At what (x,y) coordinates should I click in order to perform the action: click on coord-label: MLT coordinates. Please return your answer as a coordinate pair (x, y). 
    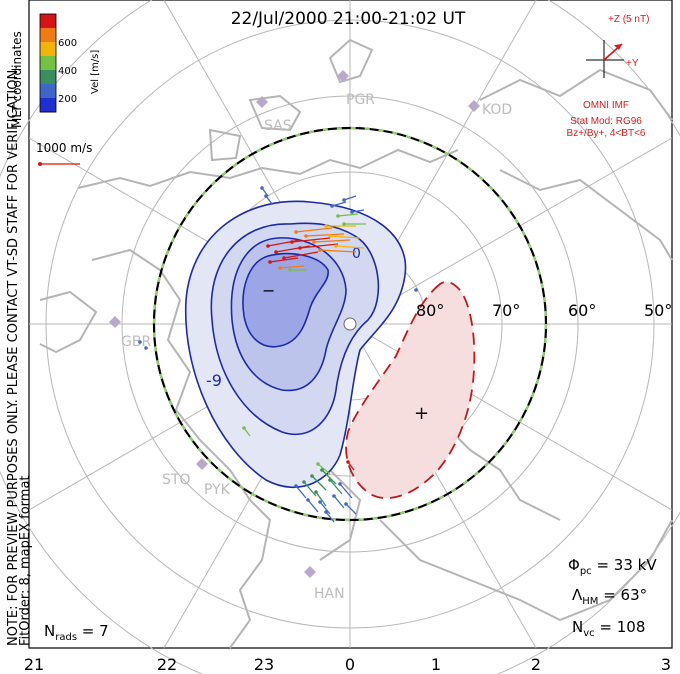
    Looking at the image, I should click on (17, 79).